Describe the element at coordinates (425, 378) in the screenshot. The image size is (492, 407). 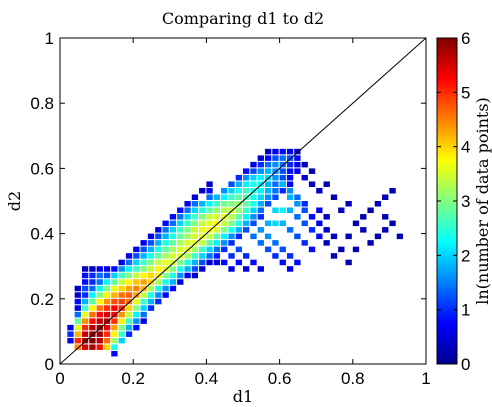
I see `x-tick-label: 1` at that location.